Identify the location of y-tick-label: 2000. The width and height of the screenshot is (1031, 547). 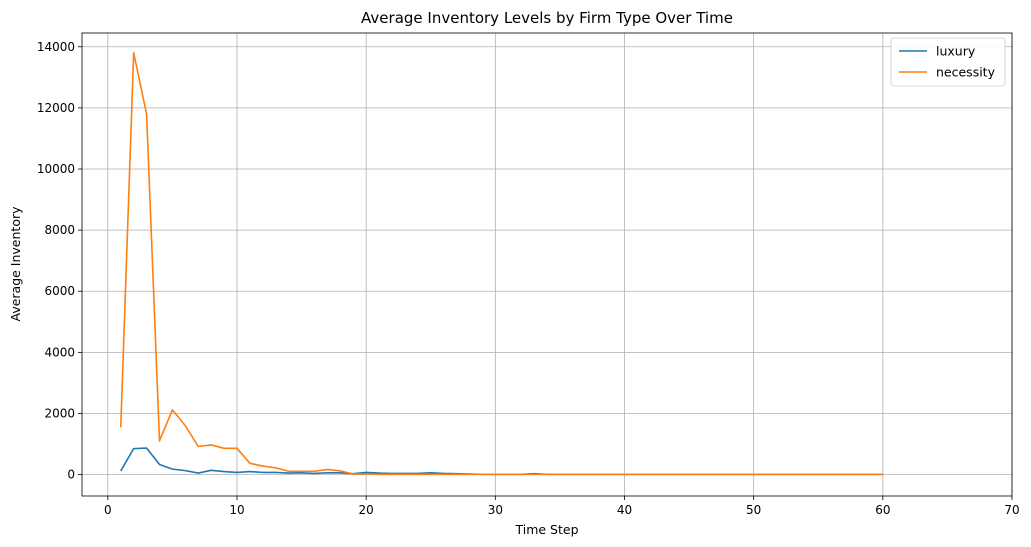
(59, 413).